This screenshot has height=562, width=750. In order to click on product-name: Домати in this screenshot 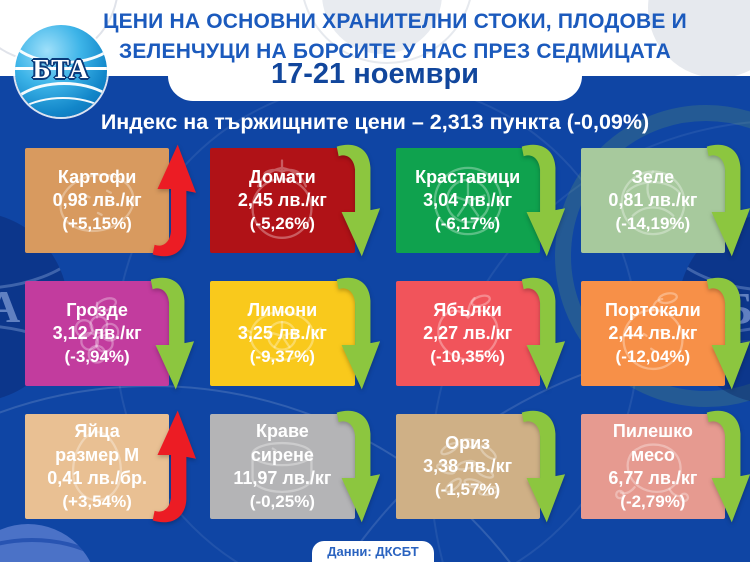, I will do `click(282, 177)`.